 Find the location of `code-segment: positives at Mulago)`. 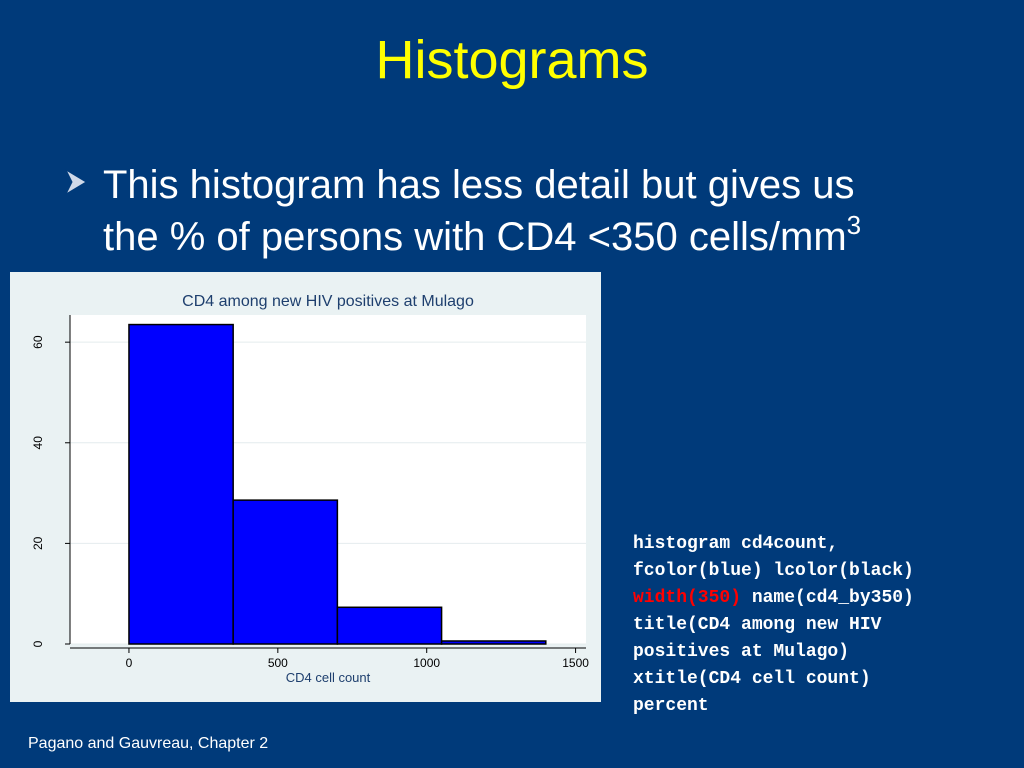

code-segment: positives at Mulago) is located at coordinates (741, 652).